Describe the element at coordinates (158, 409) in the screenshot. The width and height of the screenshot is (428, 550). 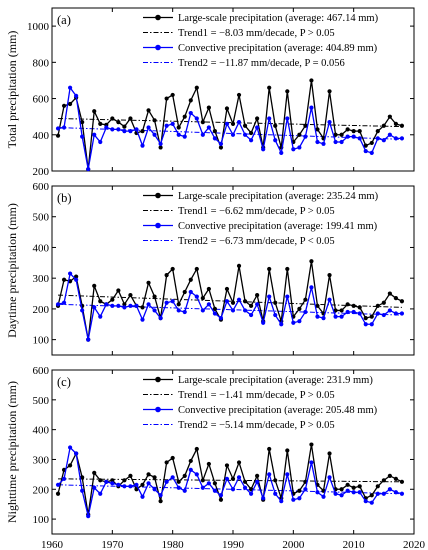
I see `legend-swatch-marker` at that location.